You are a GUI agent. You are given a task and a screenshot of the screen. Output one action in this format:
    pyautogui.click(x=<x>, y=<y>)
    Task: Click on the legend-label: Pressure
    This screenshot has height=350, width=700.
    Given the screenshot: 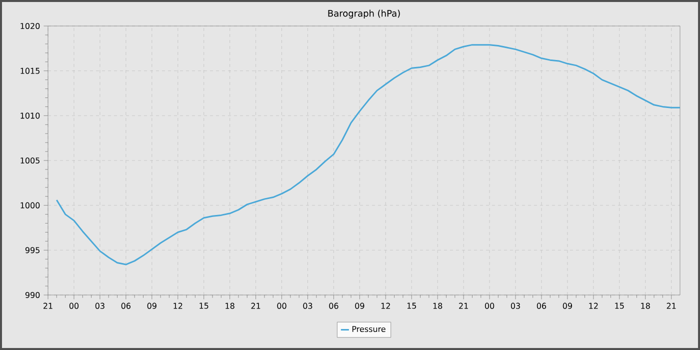 What is the action you would take?
    pyautogui.click(x=369, y=329)
    